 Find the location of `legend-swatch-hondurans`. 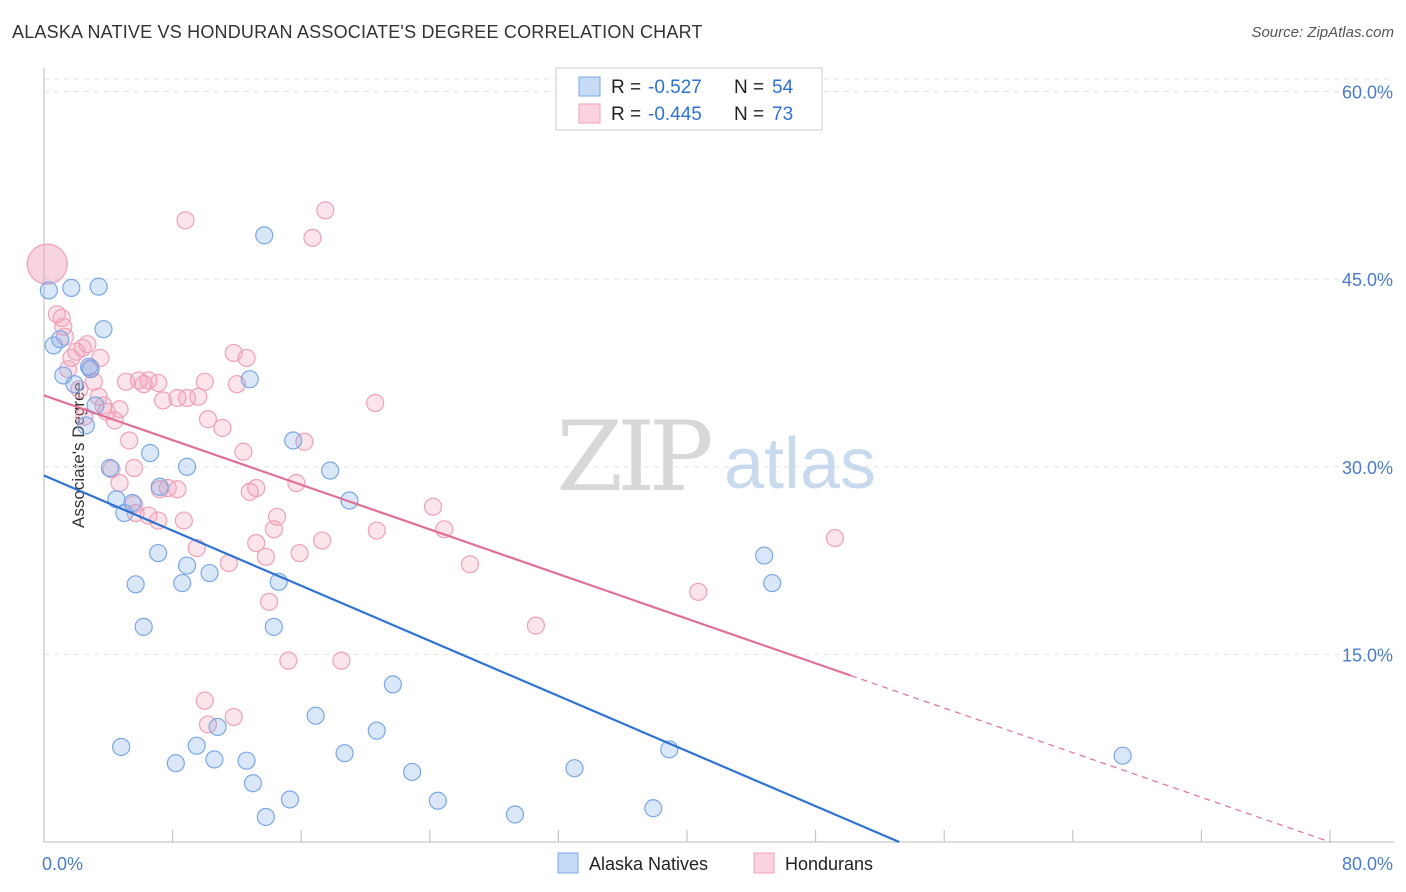

legend-swatch-hondurans is located at coordinates (764, 863).